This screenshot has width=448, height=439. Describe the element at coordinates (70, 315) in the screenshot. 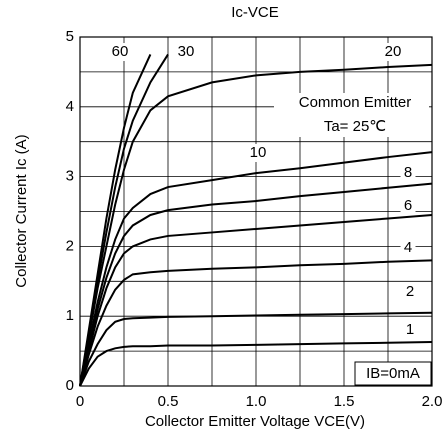

I see `y-tick-label: 1` at that location.